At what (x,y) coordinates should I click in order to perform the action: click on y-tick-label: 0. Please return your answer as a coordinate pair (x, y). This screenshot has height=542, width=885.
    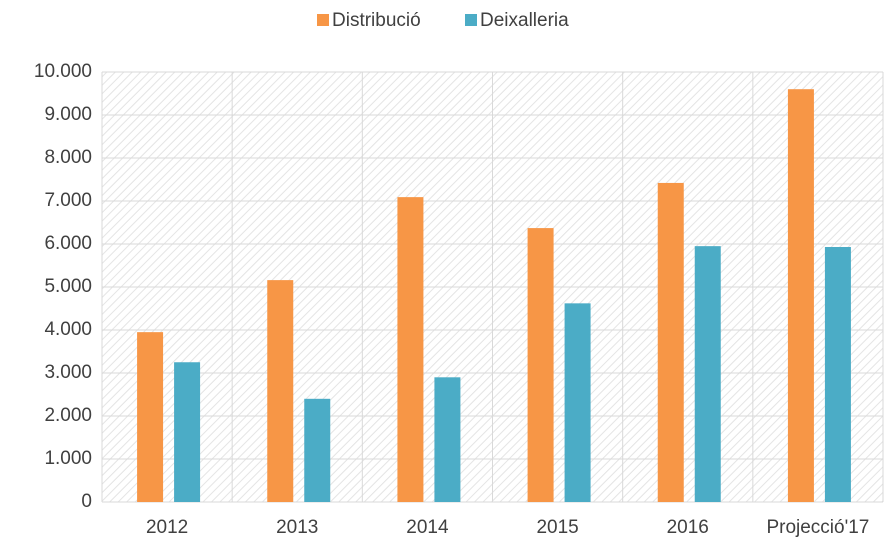
    Looking at the image, I should click on (86, 501).